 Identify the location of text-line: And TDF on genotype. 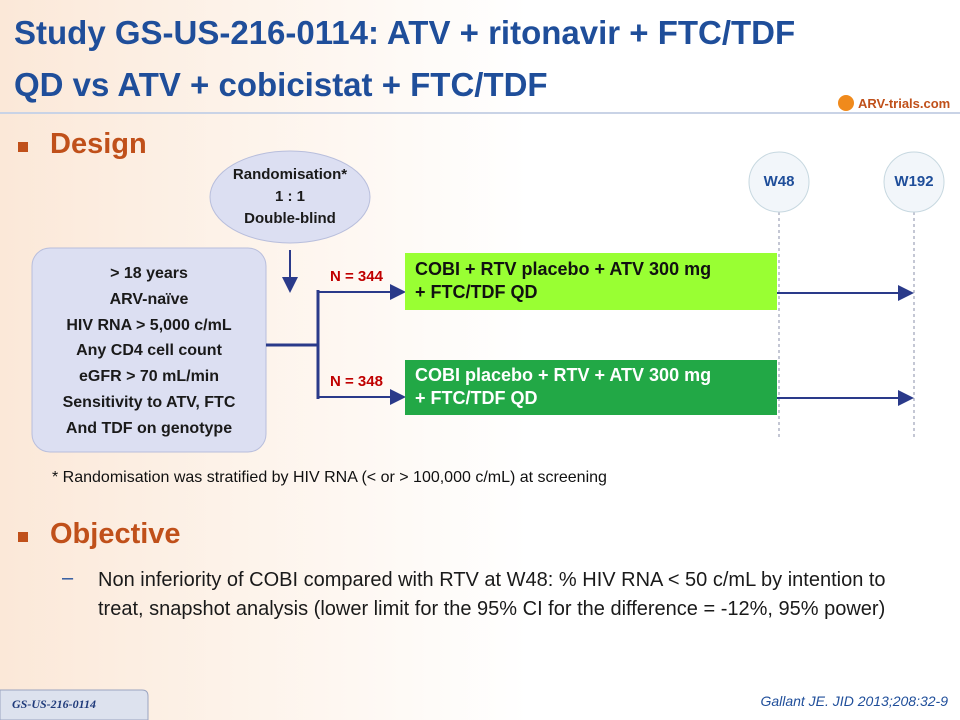
(149, 428).